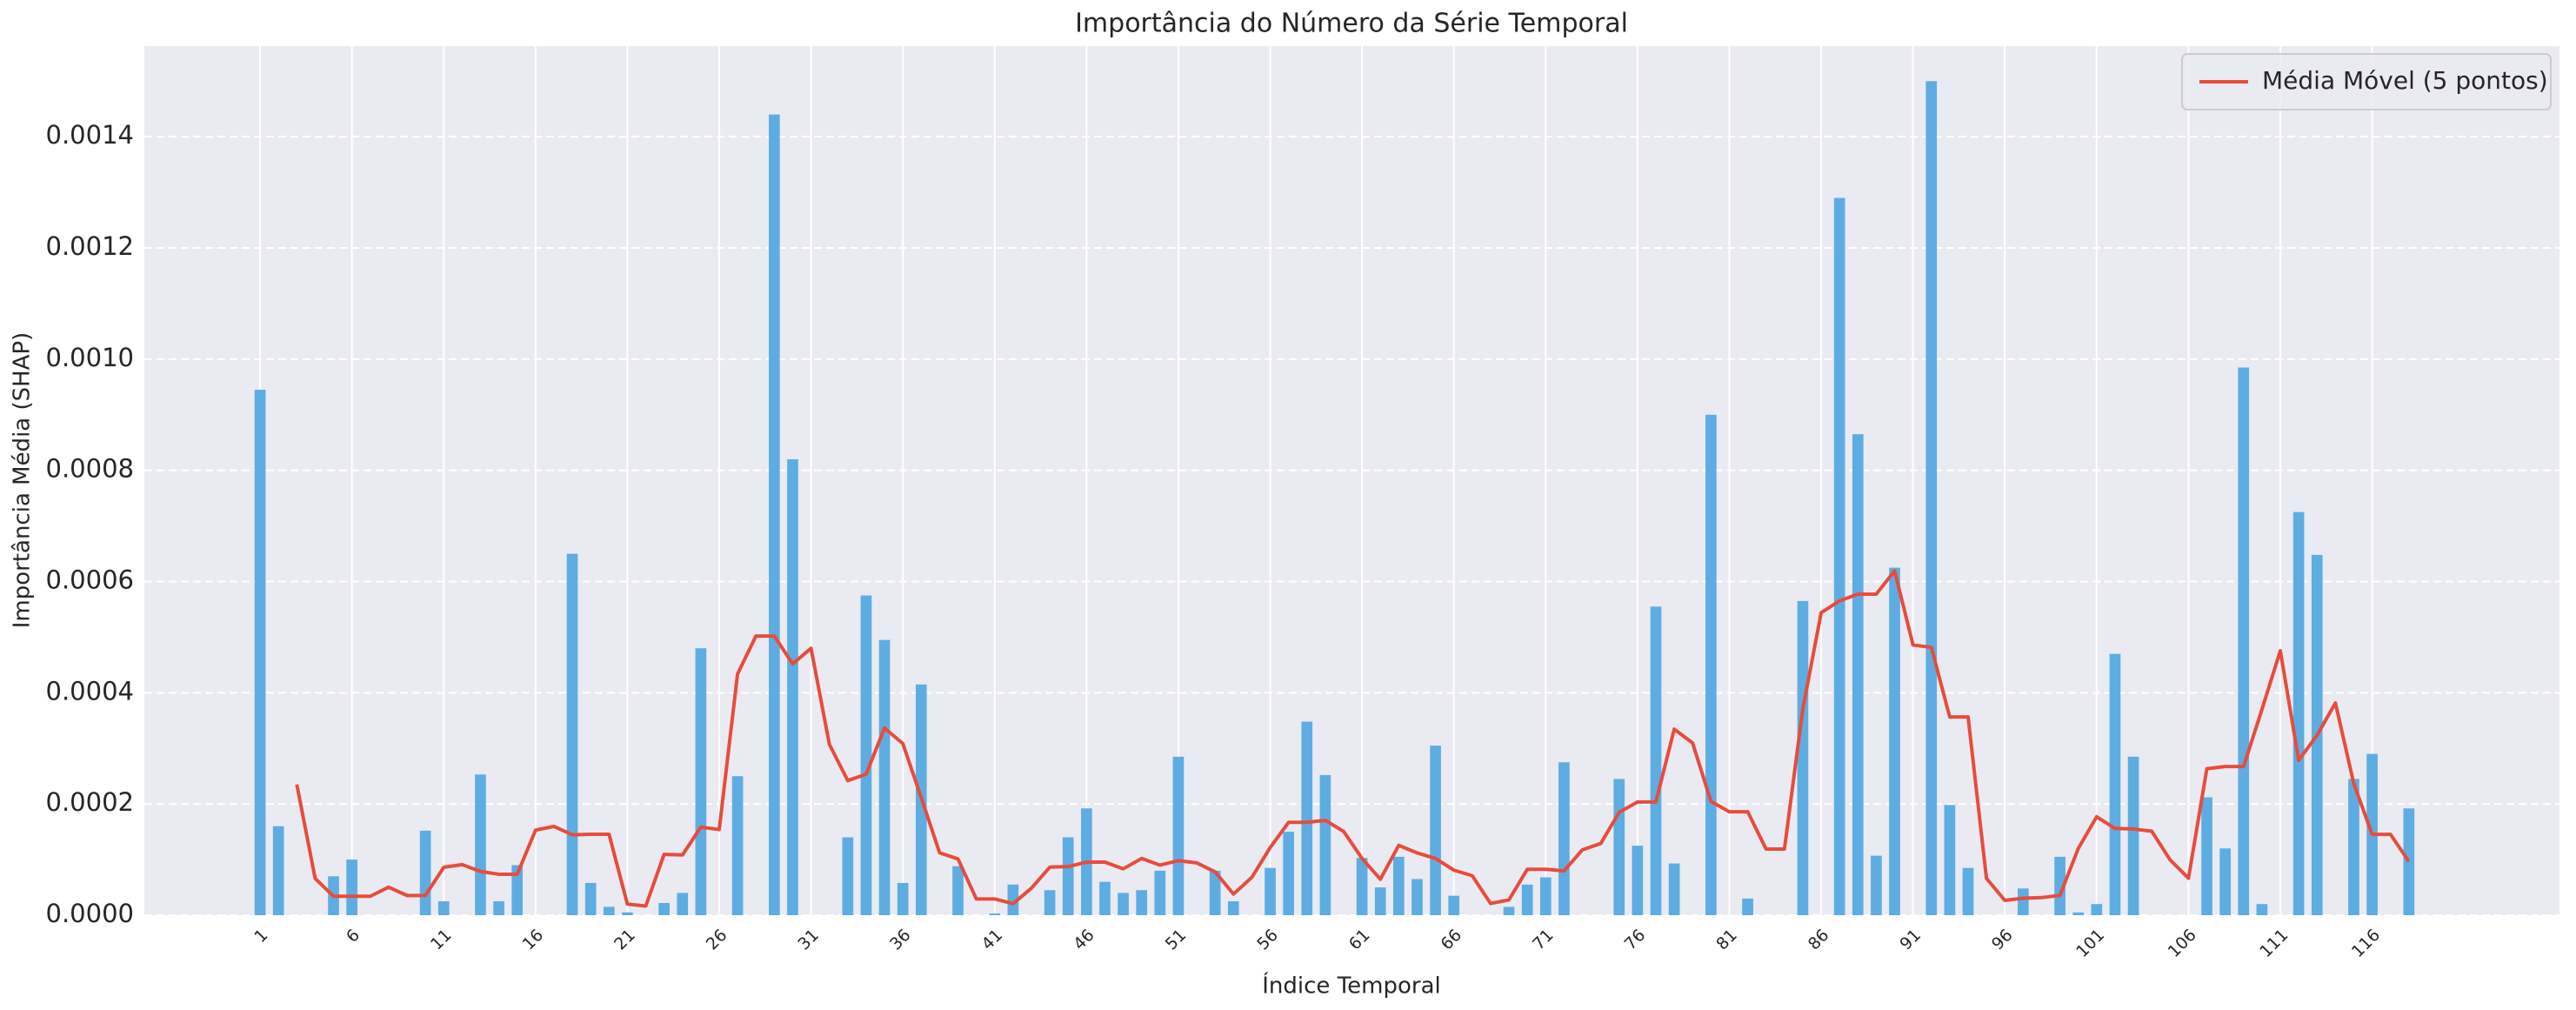 Image resolution: width=2576 pixels, height=1010 pixels. Describe the element at coordinates (353, 936) in the screenshot. I see `x-tick-label: 6` at that location.